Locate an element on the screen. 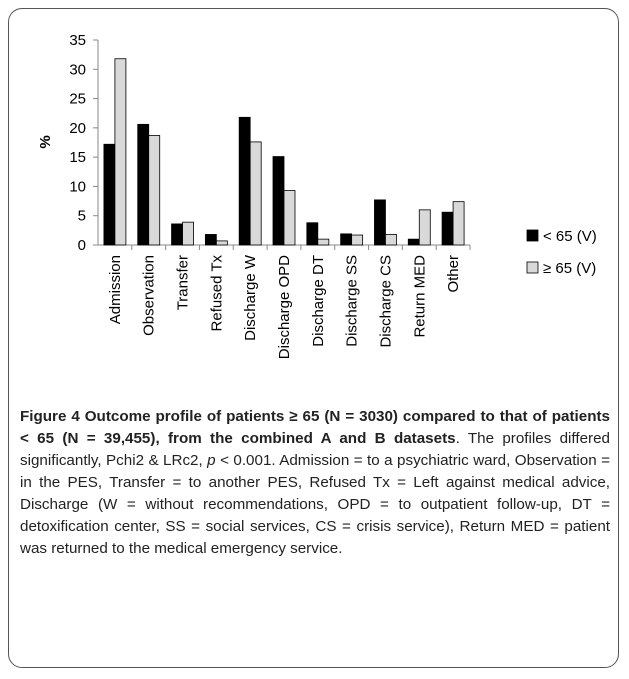 Image resolution: width=629 pixels, height=679 pixels. y-tick-label: 0 is located at coordinates (82, 245).